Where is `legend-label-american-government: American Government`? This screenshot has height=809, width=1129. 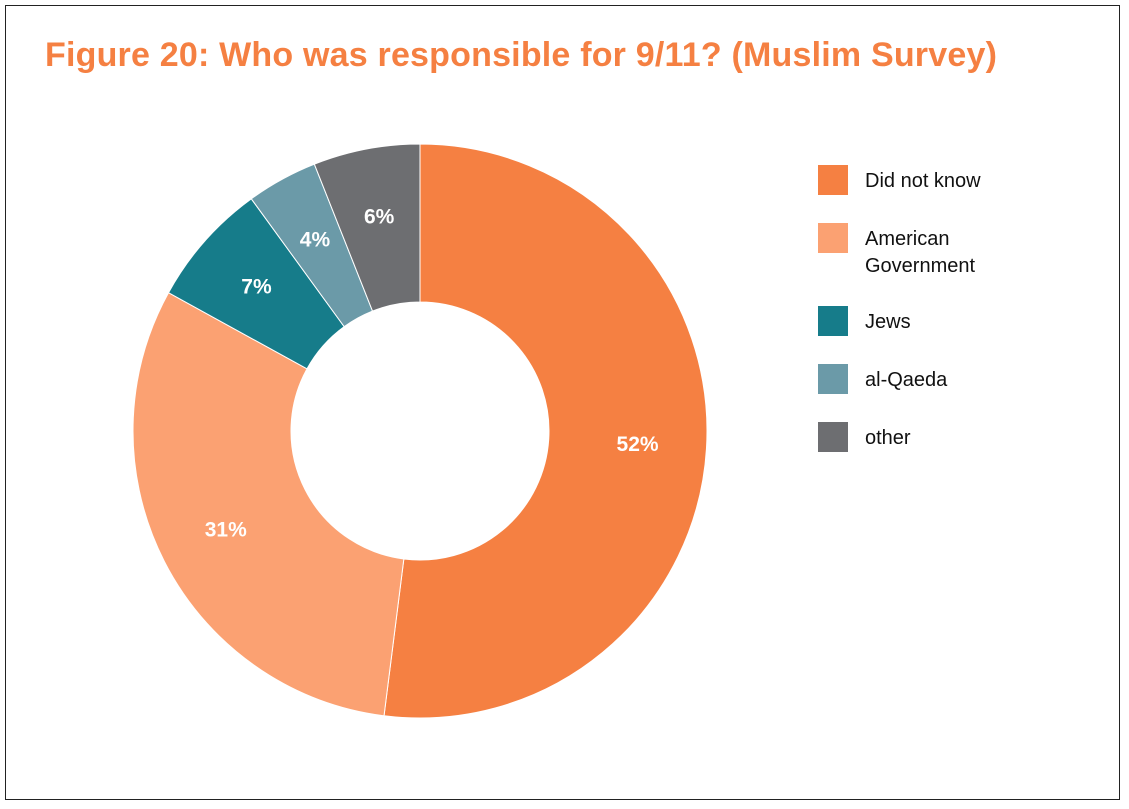 legend-label-american-government: American Government is located at coordinates (920, 252).